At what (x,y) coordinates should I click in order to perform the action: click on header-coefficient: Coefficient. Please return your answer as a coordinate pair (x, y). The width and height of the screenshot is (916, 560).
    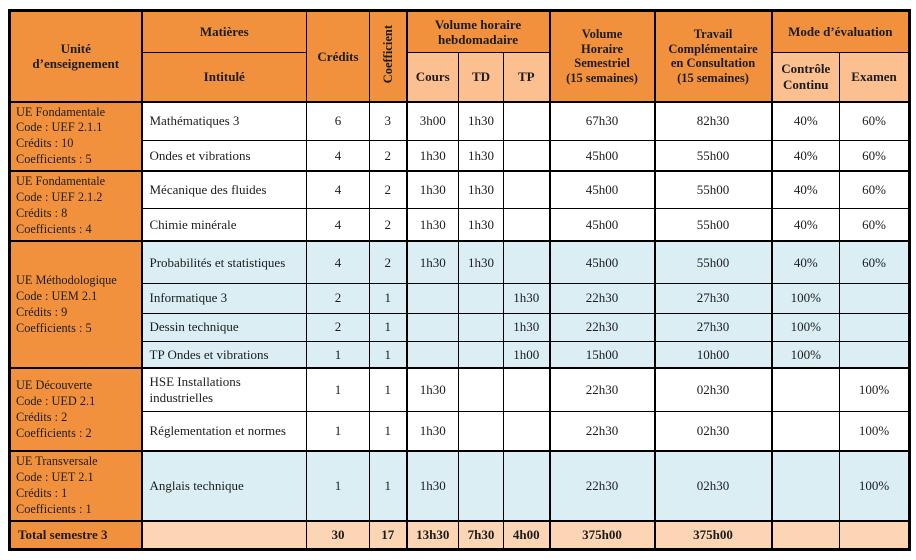
    Looking at the image, I should click on (388, 56).